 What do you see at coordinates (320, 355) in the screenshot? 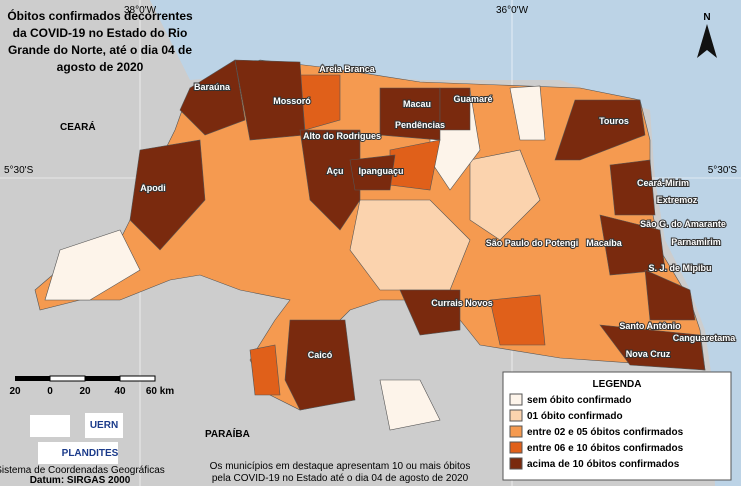
I see `city-label: Caicó` at bounding box center [320, 355].